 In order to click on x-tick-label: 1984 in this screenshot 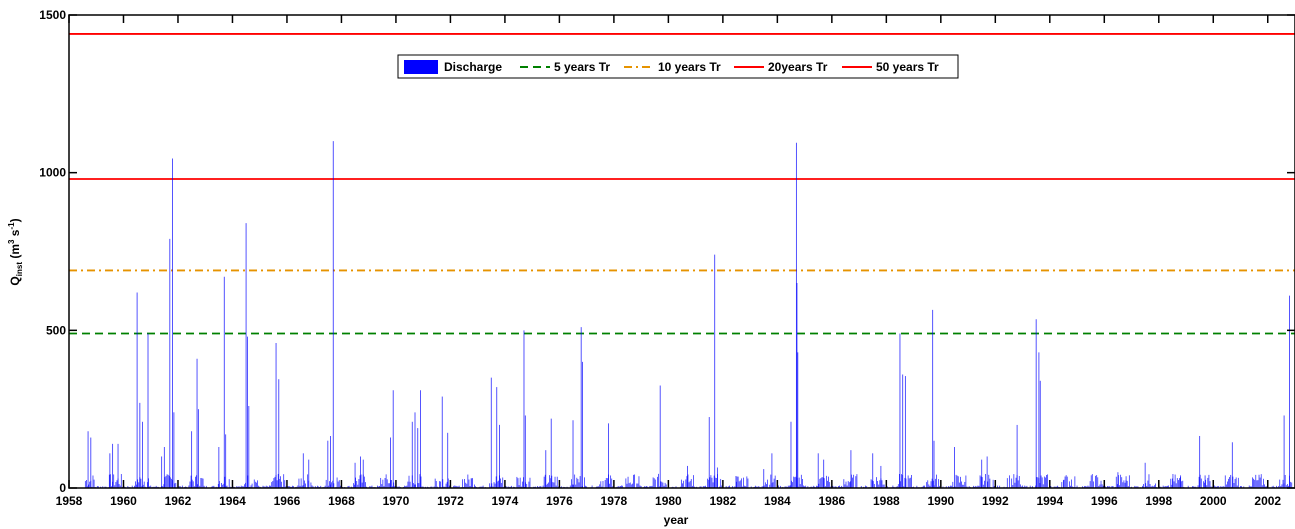, I will do `click(777, 501)`.